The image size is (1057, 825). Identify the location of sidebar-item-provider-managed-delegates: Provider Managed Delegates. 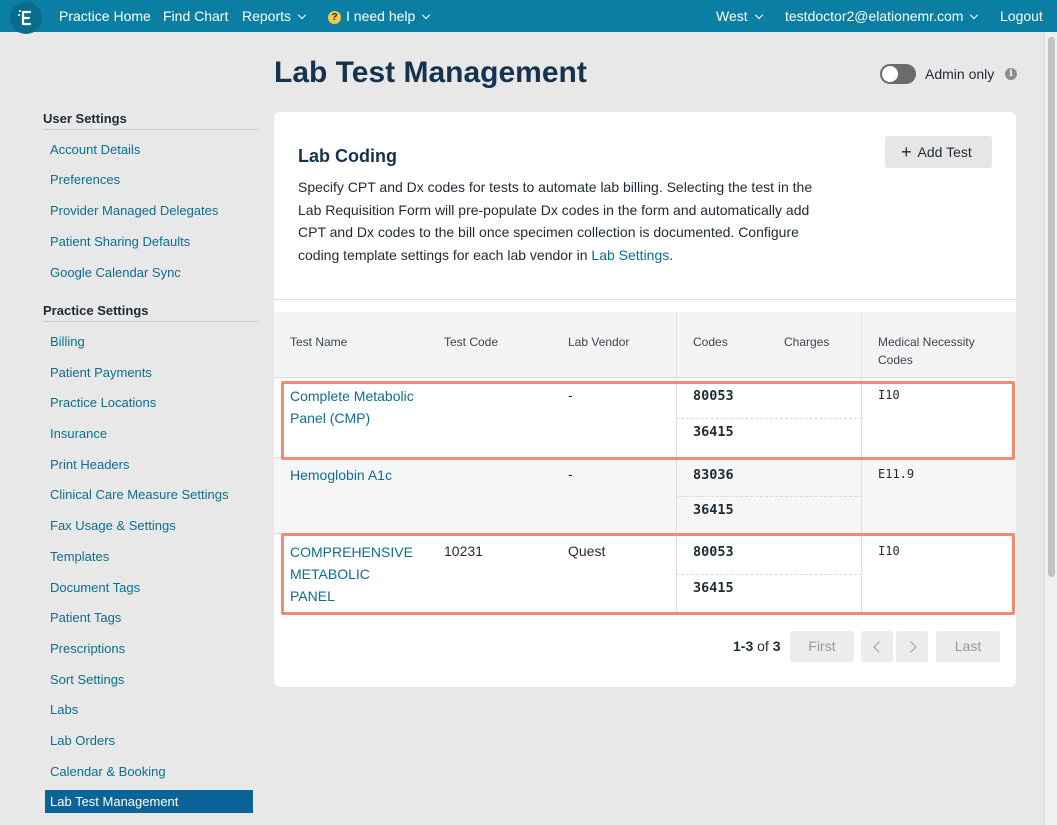
(134, 210).